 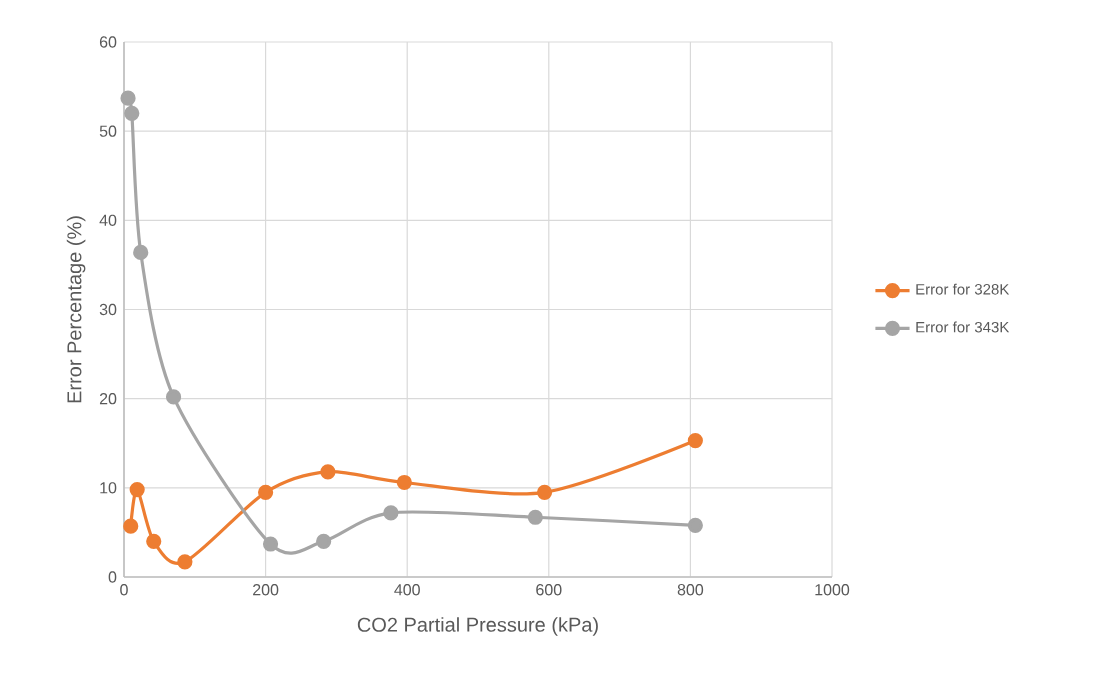 What do you see at coordinates (76, 309) in the screenshot?
I see `y-axis-title: Error Percentage (%)` at bounding box center [76, 309].